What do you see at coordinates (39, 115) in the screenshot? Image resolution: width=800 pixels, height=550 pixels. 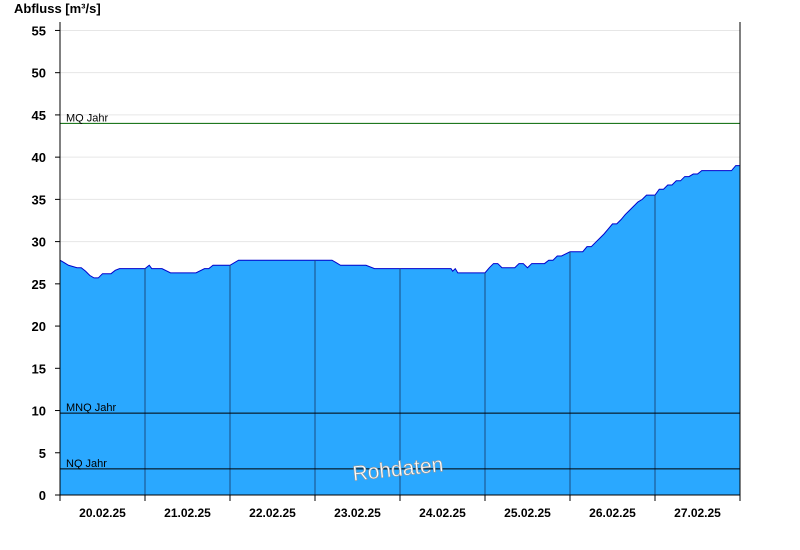 I see `y-tick-label-45: 45` at bounding box center [39, 115].